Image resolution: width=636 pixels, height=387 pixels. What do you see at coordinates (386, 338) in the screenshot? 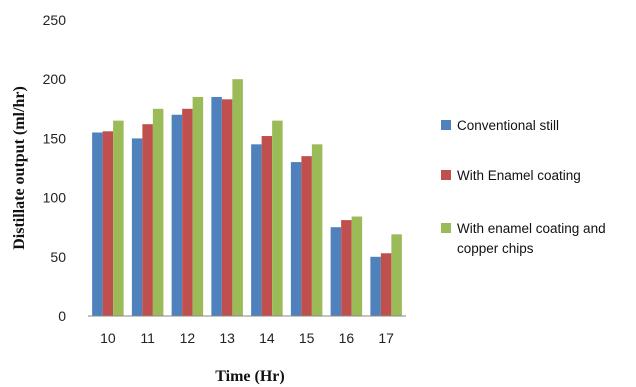
I see `x-tick-label: 17` at bounding box center [386, 338].